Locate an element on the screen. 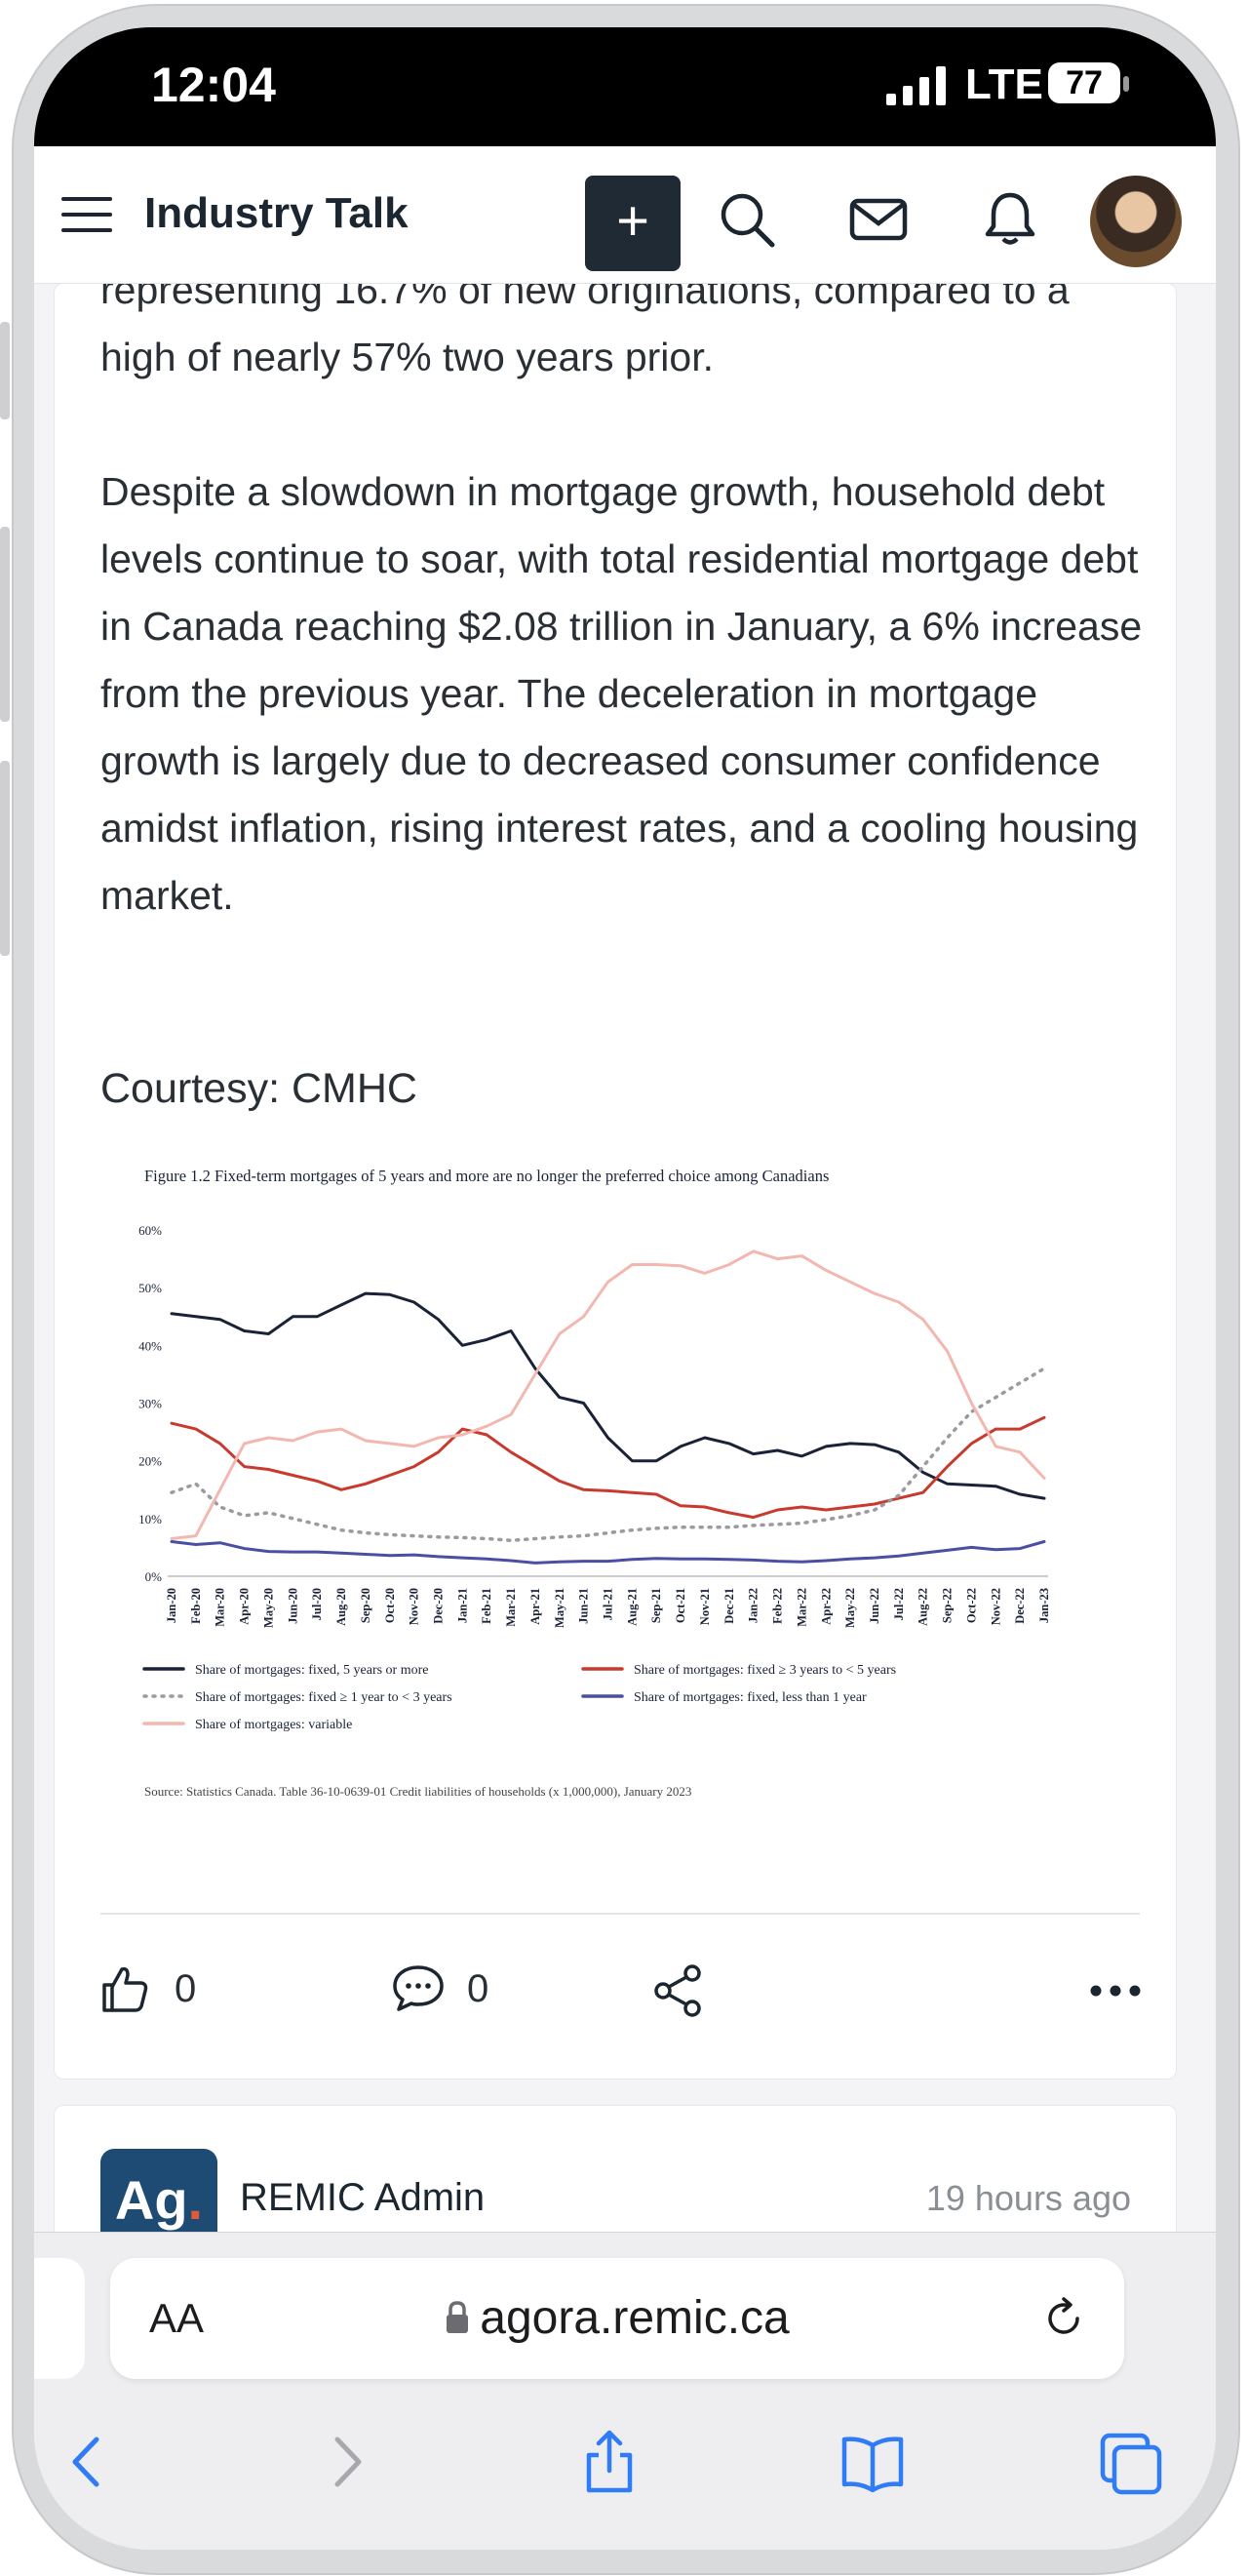 The height and width of the screenshot is (2576, 1248). x-tick-label: Apr-20 is located at coordinates (245, 1606).